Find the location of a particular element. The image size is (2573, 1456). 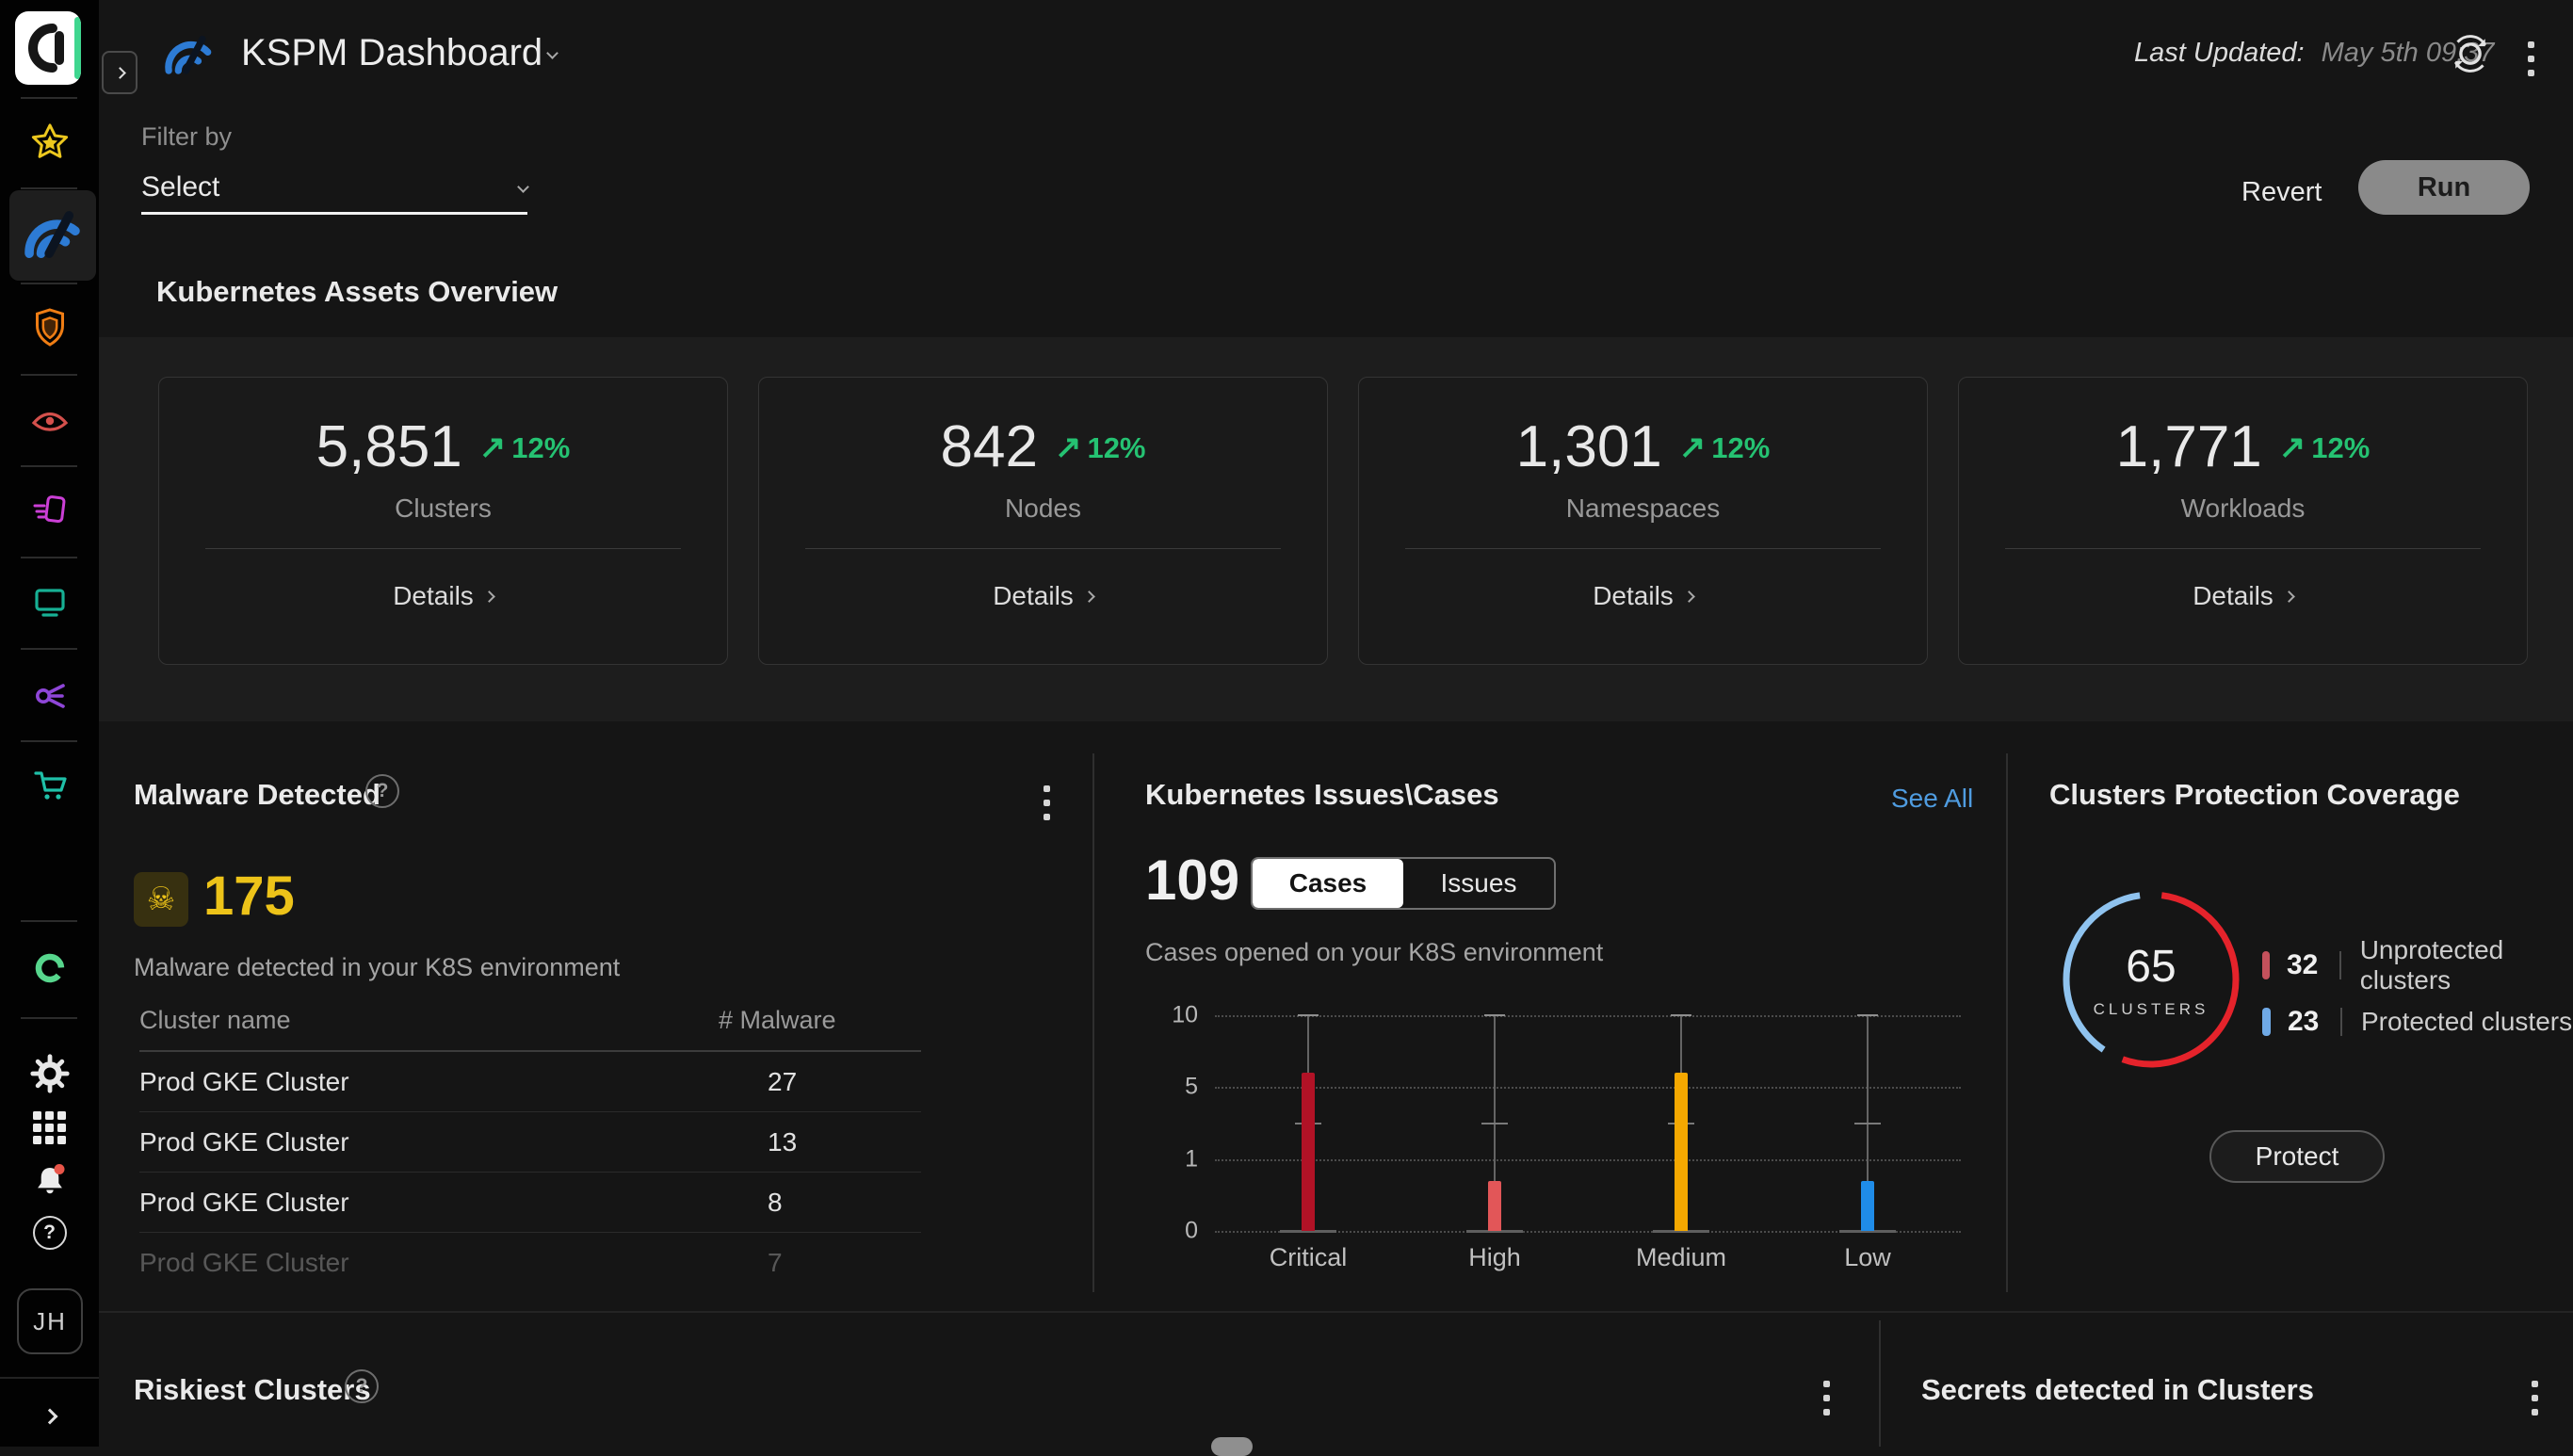

secrets-menu-kebab is located at coordinates (2535, 1398).